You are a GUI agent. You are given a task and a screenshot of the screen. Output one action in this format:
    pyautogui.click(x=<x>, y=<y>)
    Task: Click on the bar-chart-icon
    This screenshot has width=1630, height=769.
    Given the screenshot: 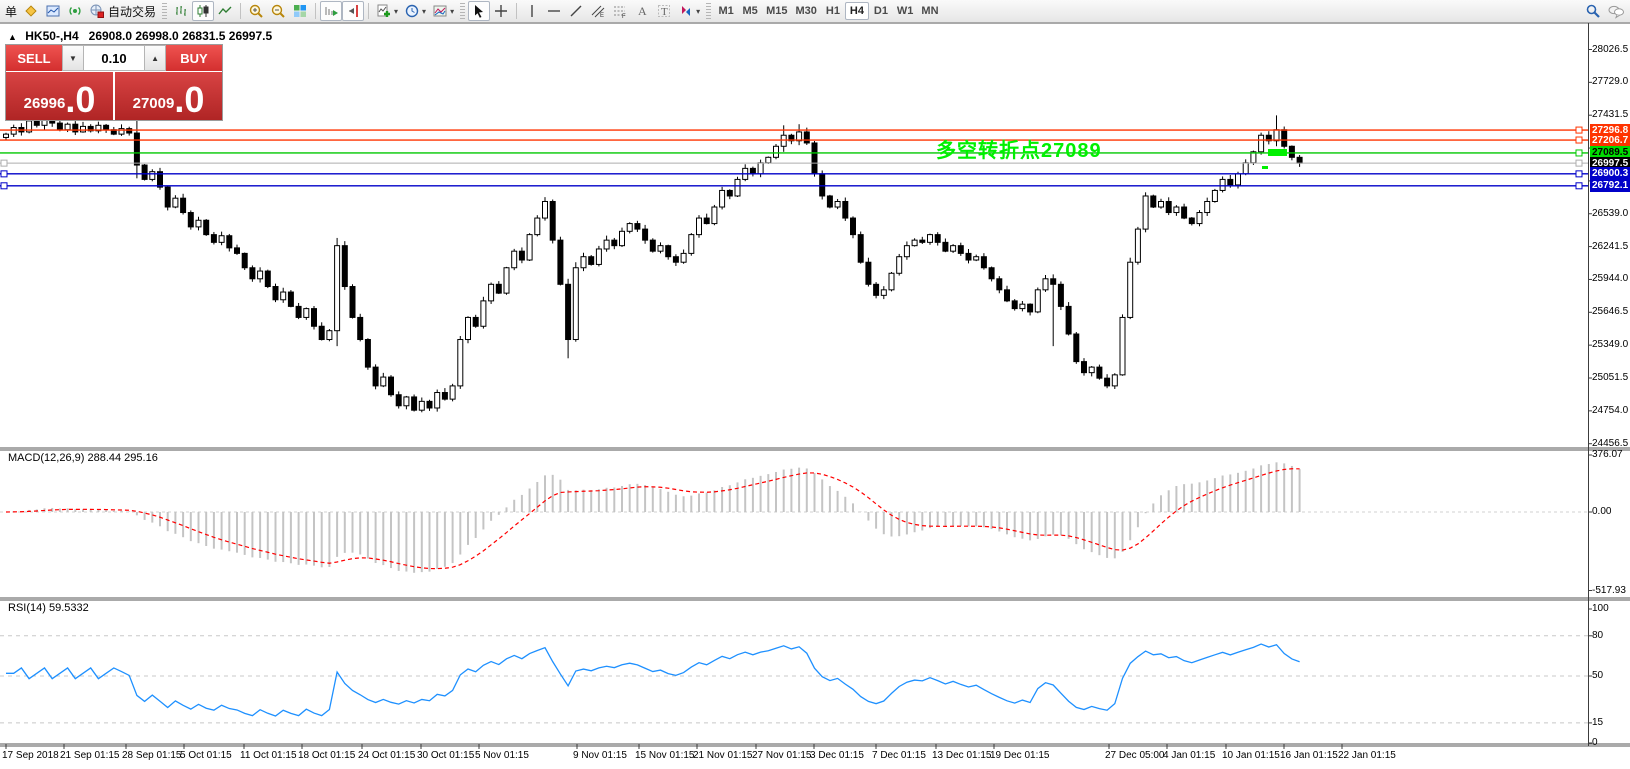 What is the action you would take?
    pyautogui.click(x=181, y=11)
    